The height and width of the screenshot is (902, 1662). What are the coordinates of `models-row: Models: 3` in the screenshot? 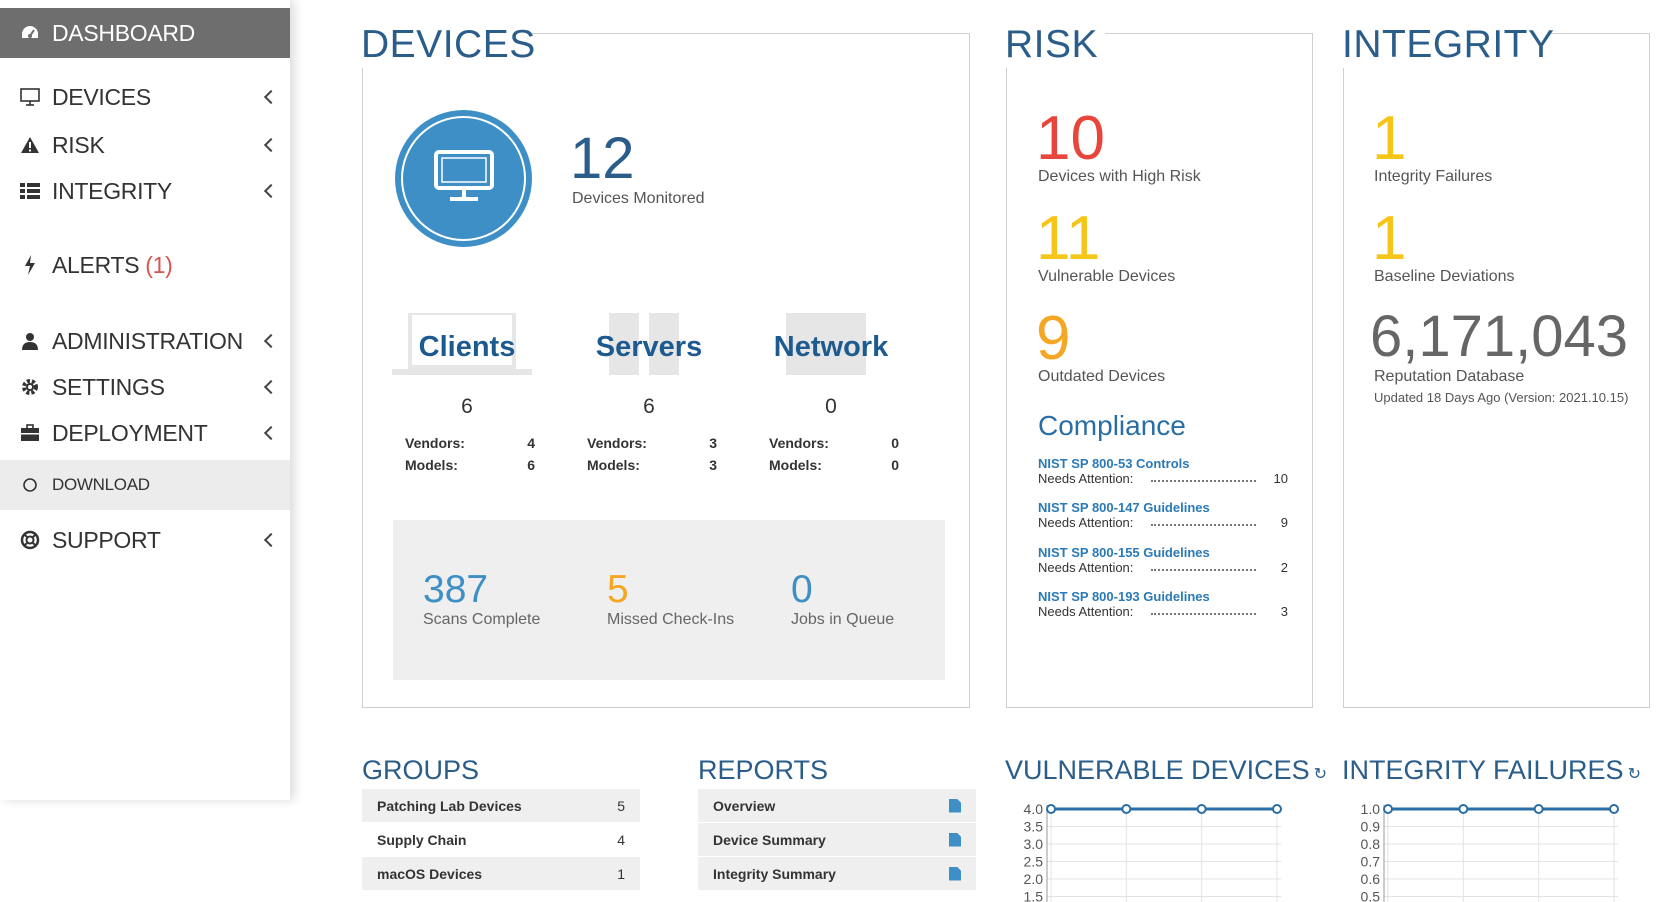 It's located at (652, 465).